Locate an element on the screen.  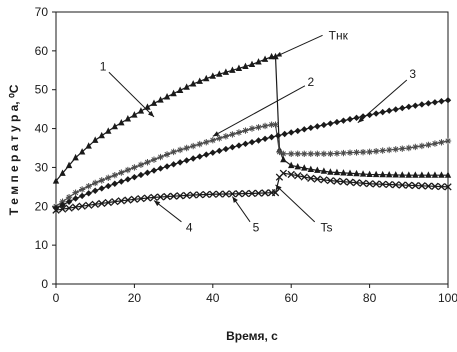
curve-label: Ts is located at coordinates (326, 228).